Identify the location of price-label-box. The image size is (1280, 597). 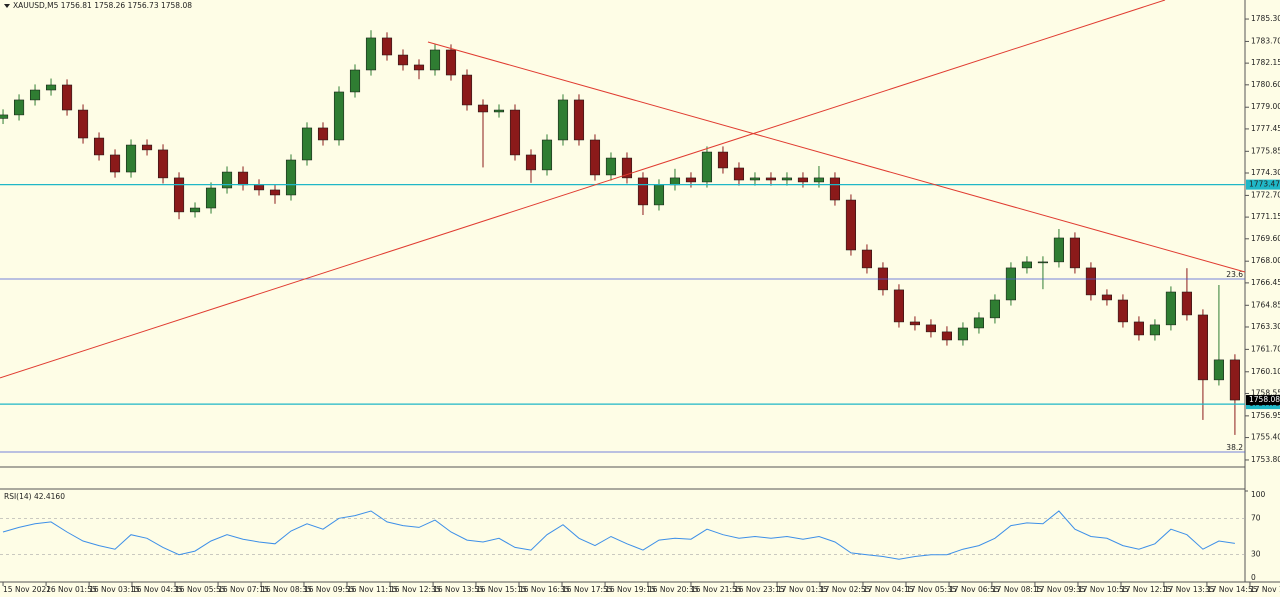
(1263, 184).